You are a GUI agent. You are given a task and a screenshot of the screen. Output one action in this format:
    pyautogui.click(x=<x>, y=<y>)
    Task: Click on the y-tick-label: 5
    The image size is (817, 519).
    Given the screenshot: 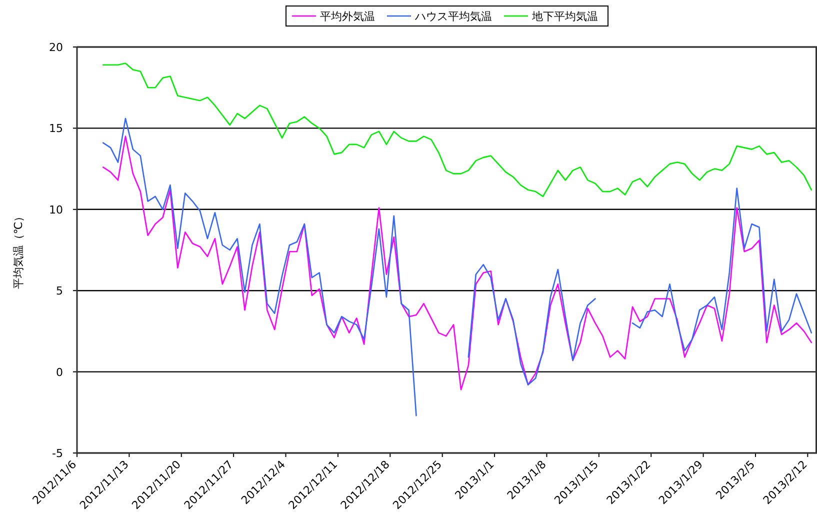 What is the action you would take?
    pyautogui.click(x=59, y=291)
    